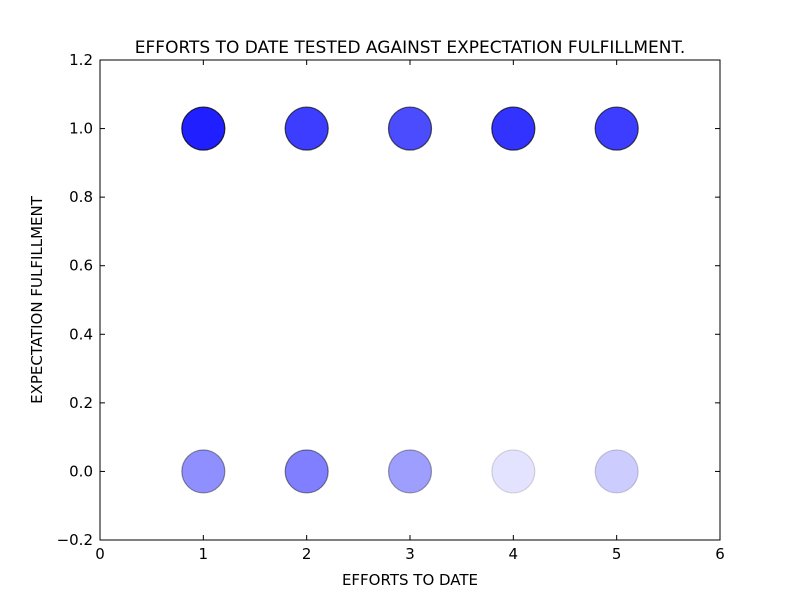 Image resolution: width=800 pixels, height=604 pixels. Describe the element at coordinates (307, 554) in the screenshot. I see `x-tick-label: 2` at that location.